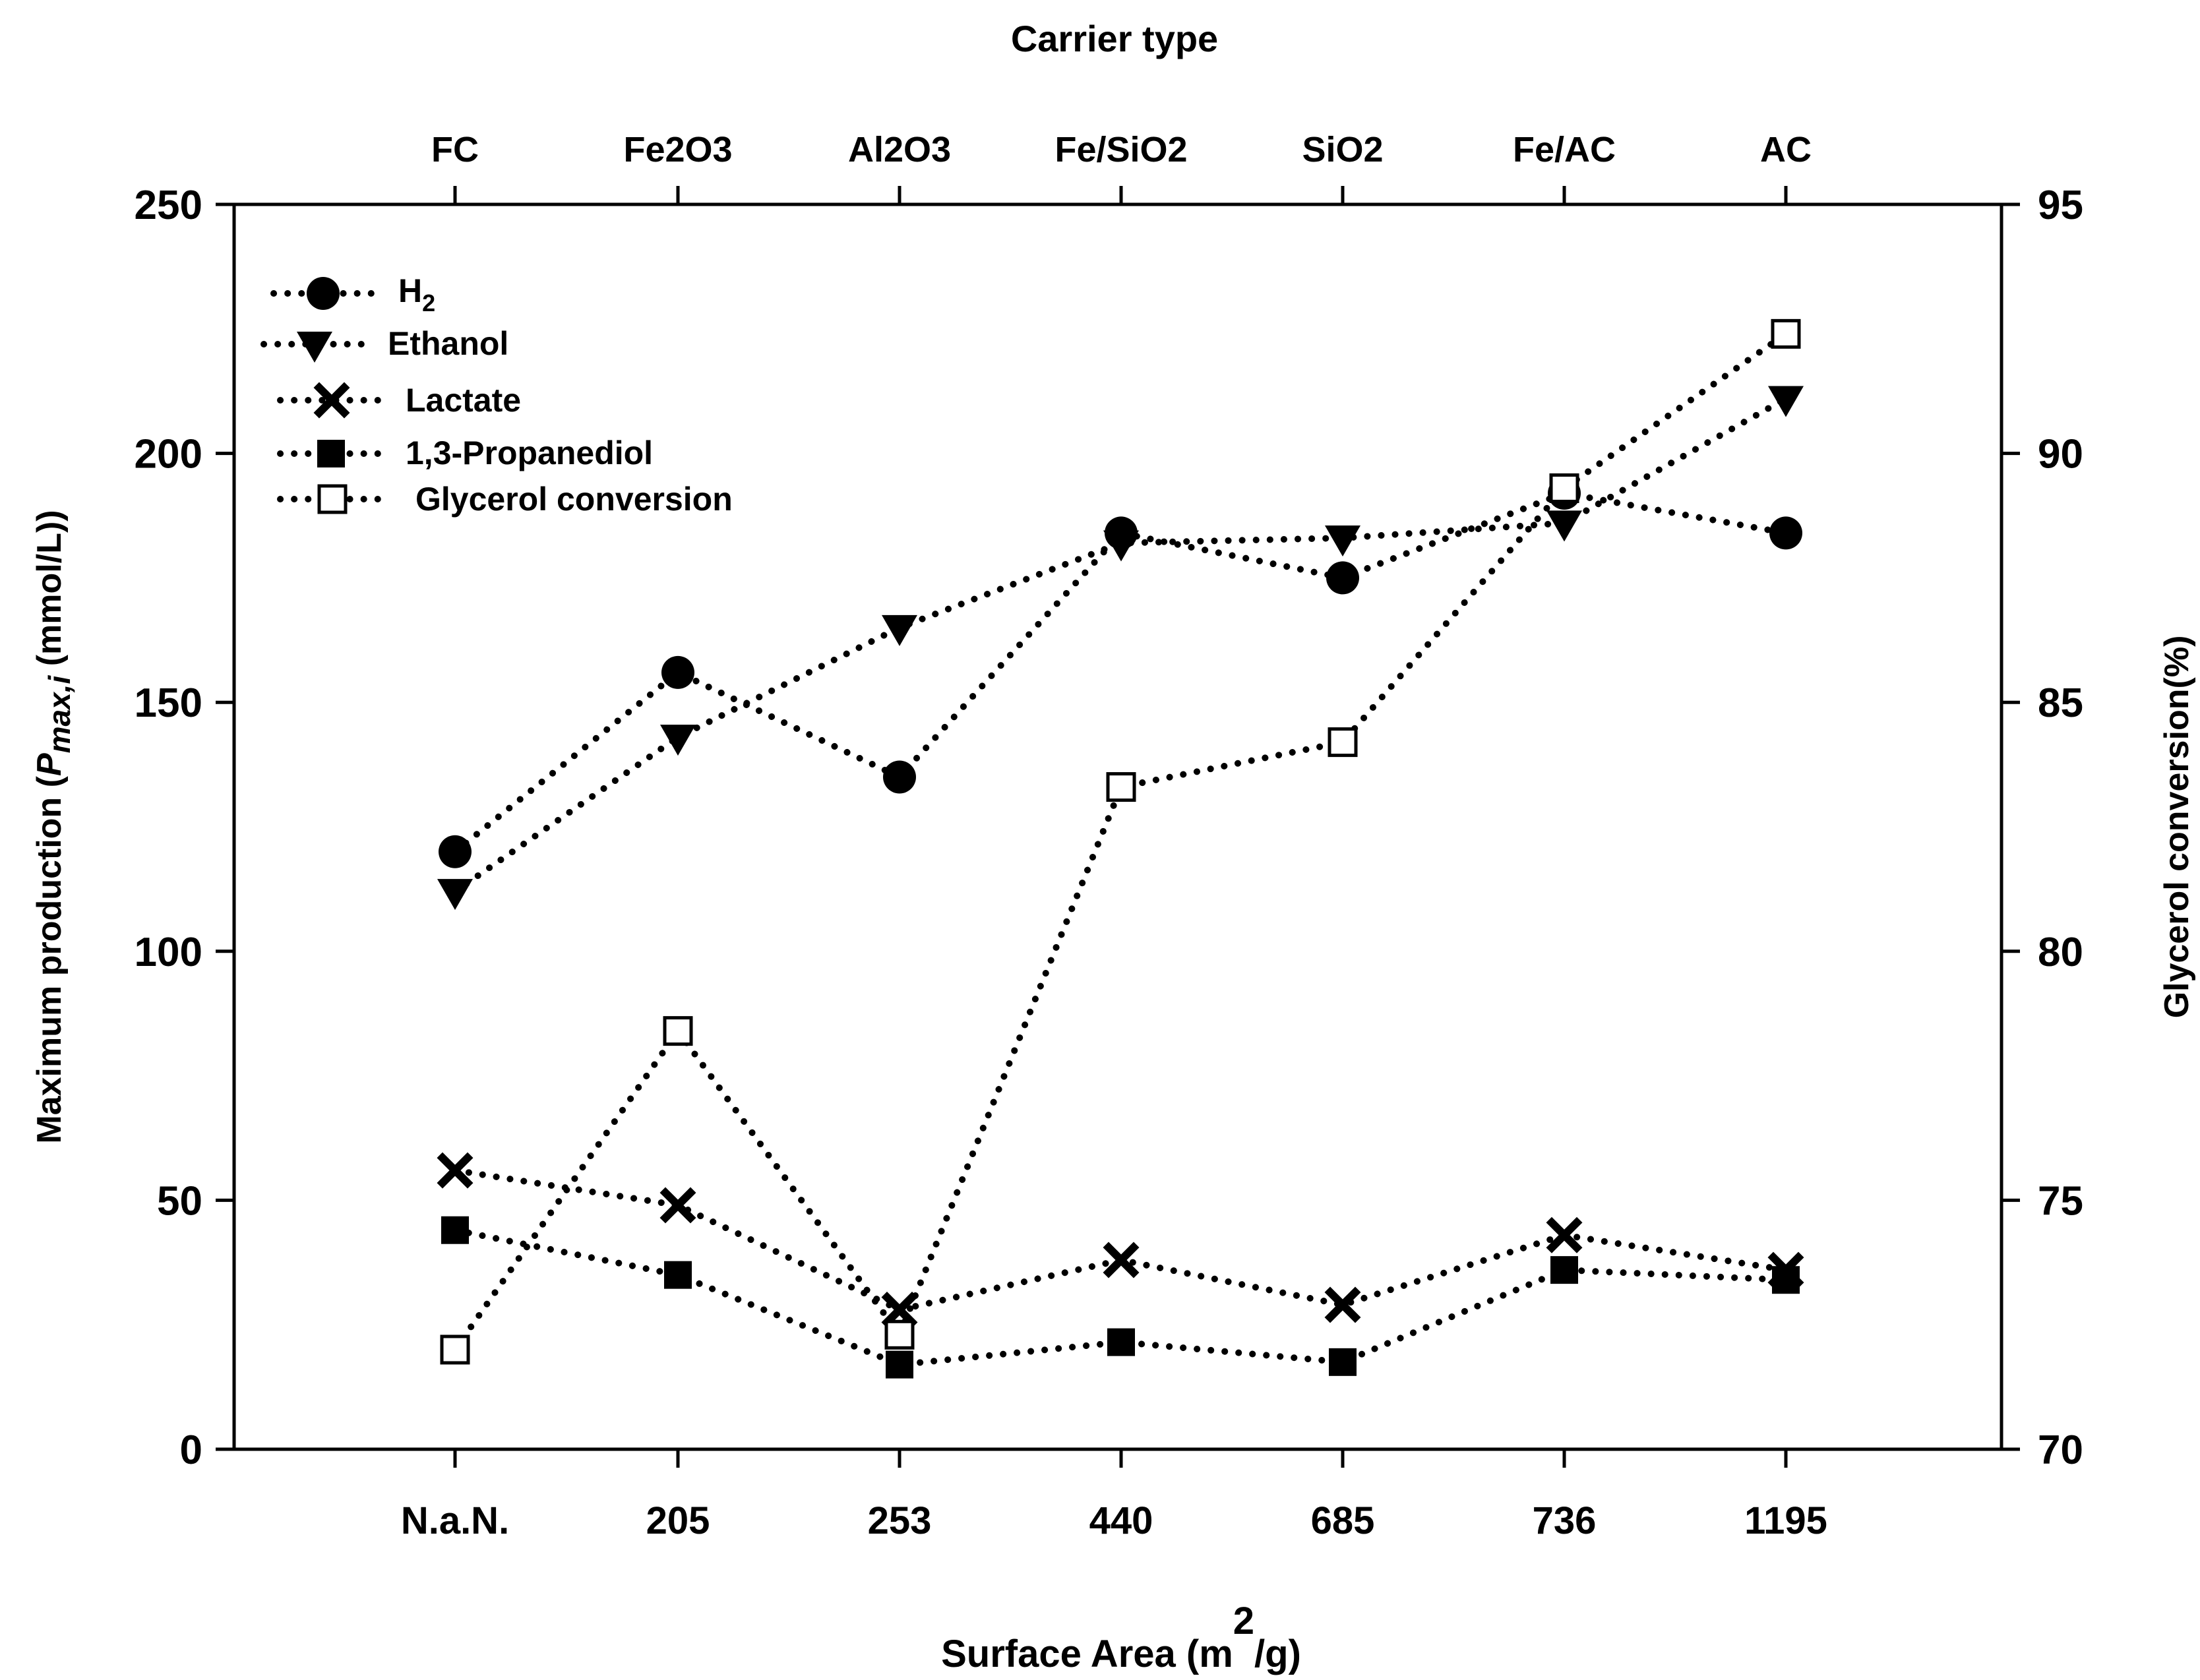 This screenshot has width=2200, height=1680. I want to click on series-line-lactate, so click(1120, 1240).